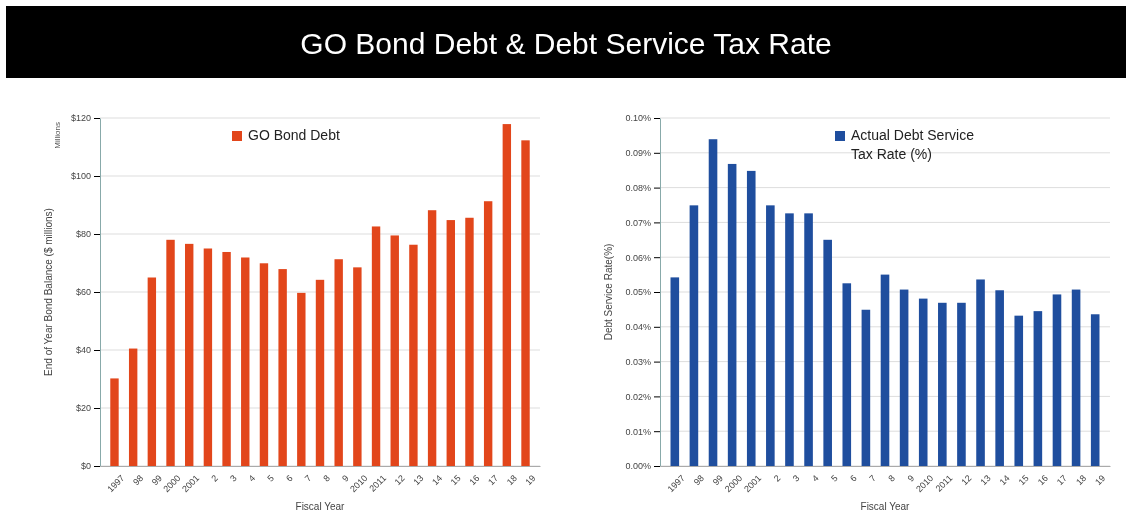 The height and width of the screenshot is (516, 1132). What do you see at coordinates (638, 466) in the screenshot?
I see `y-tick-label: 0.00%` at bounding box center [638, 466].